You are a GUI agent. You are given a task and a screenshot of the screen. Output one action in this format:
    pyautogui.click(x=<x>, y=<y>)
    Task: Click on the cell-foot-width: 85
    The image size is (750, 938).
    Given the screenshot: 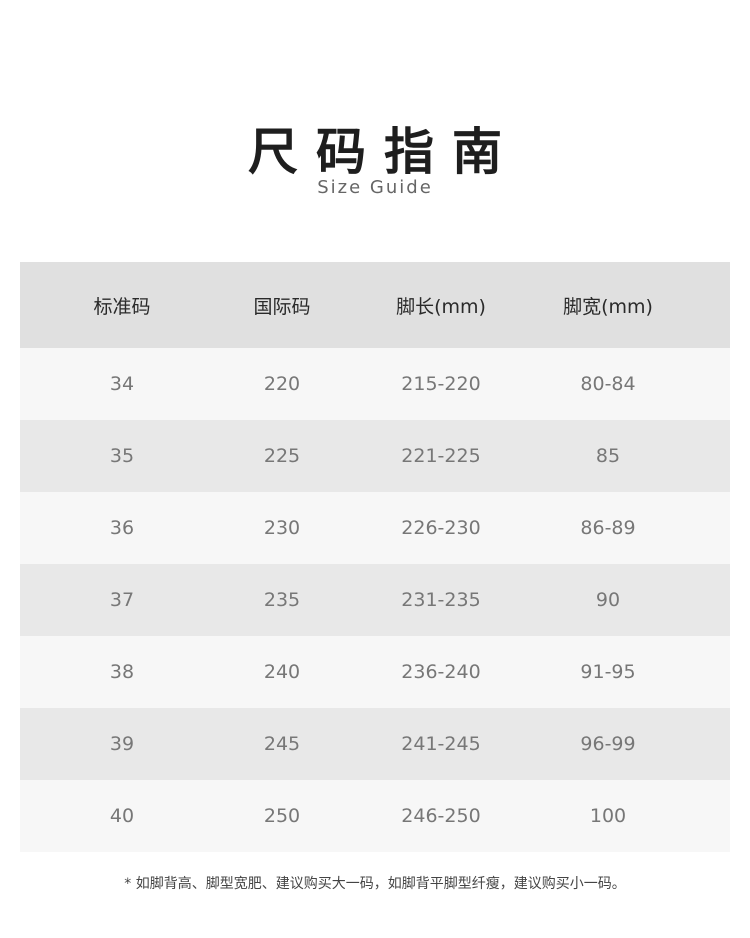 What is the action you would take?
    pyautogui.click(x=608, y=456)
    